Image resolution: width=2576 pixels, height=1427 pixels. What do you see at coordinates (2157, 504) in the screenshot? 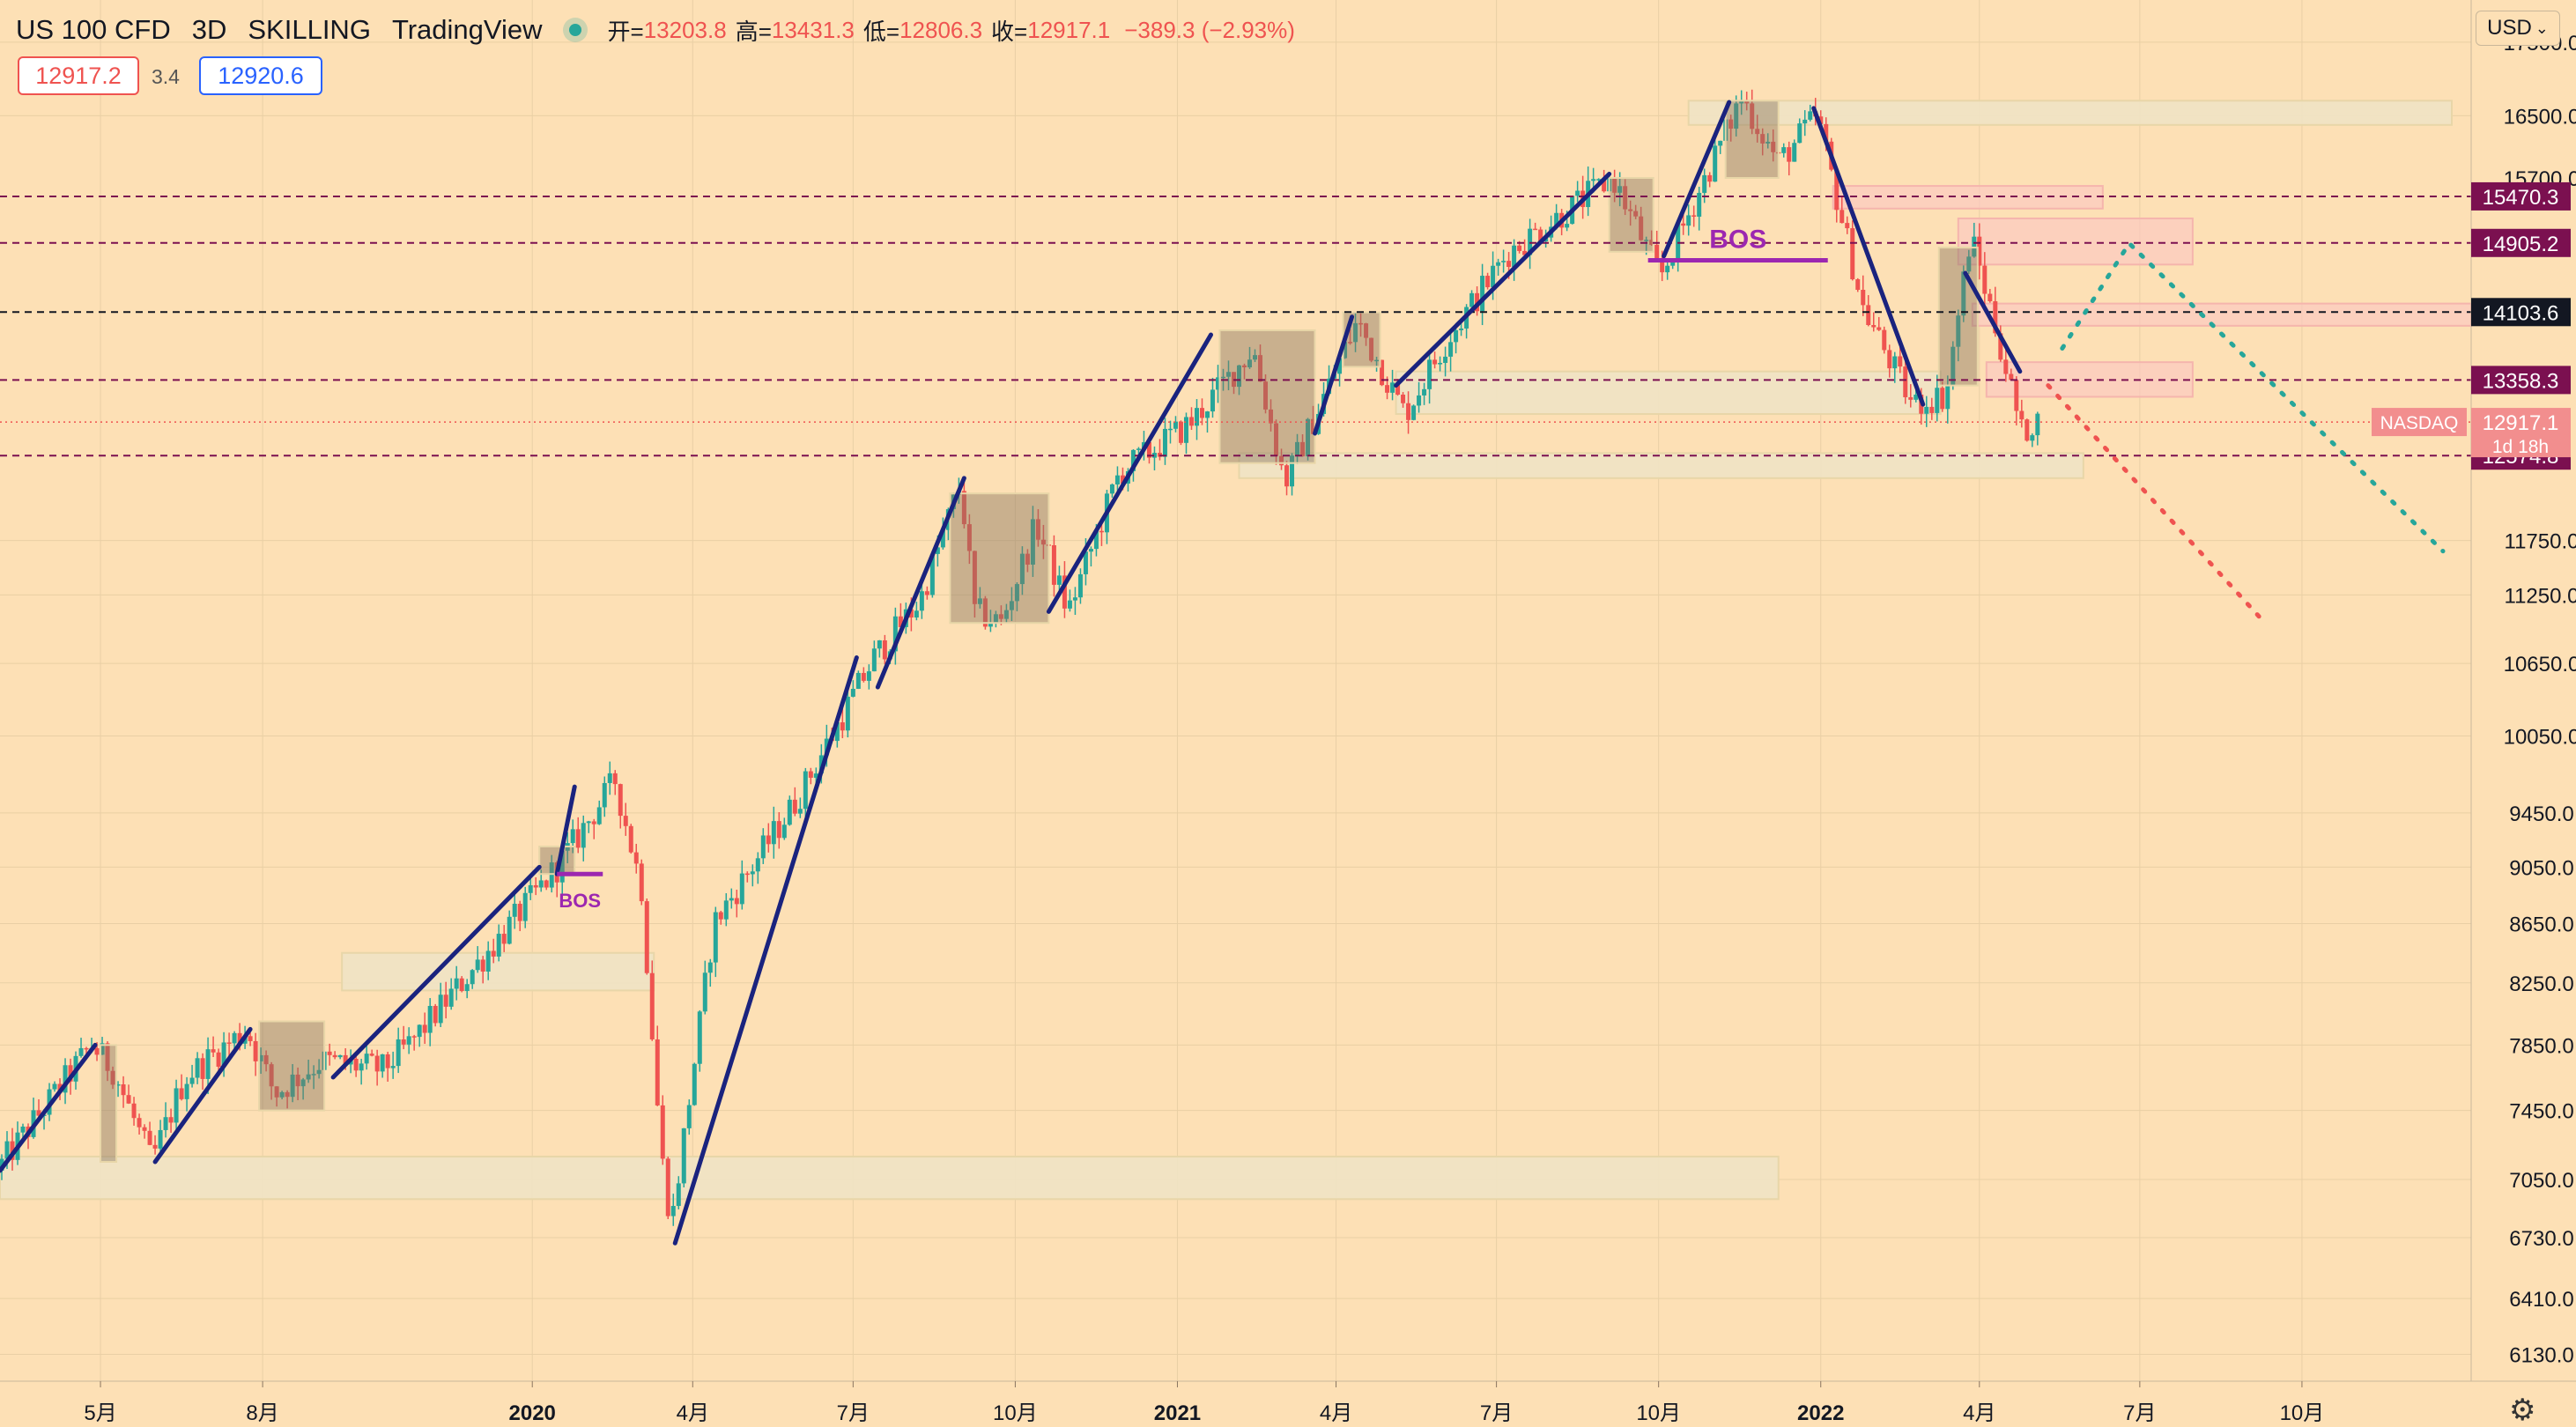
I see `projection-path-down` at bounding box center [2157, 504].